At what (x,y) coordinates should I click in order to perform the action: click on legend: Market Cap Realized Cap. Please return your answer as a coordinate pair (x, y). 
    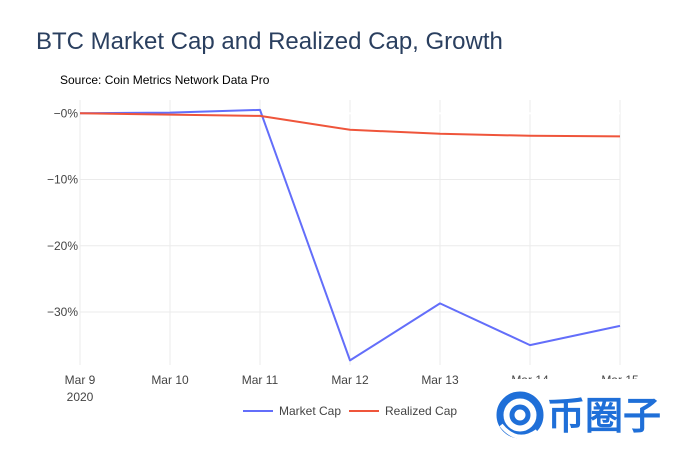
    Looking at the image, I should click on (350, 411).